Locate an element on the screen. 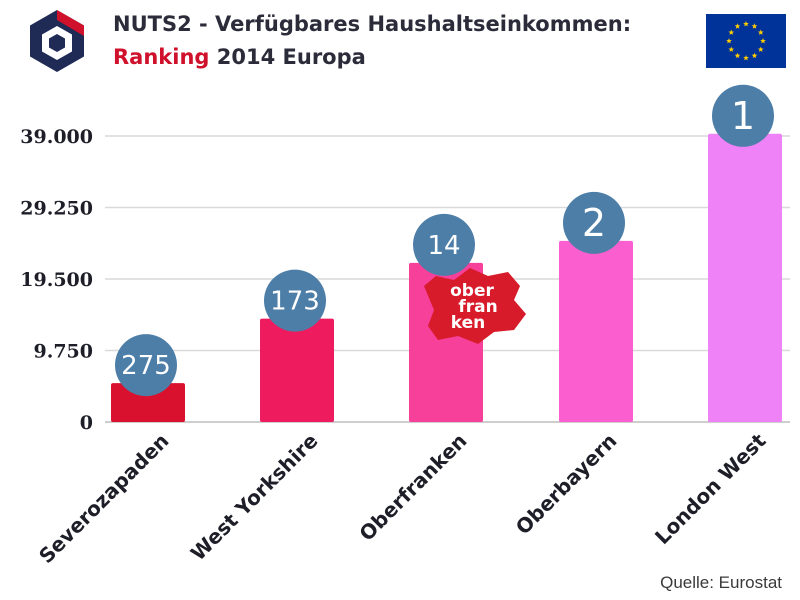  x-tick-label: Oberfranken is located at coordinates (412, 487).